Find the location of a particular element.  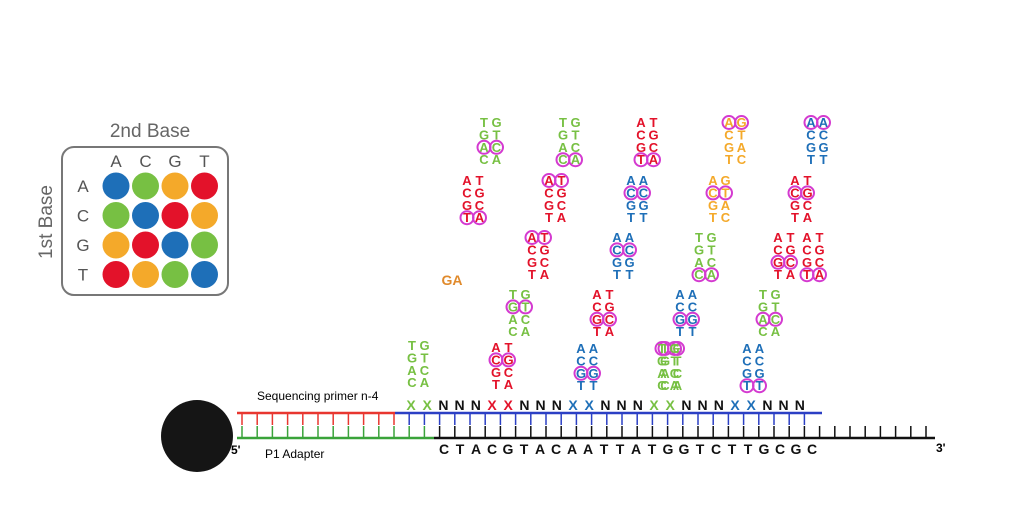

probe: A AC CG GT T is located at coordinates (587, 367).